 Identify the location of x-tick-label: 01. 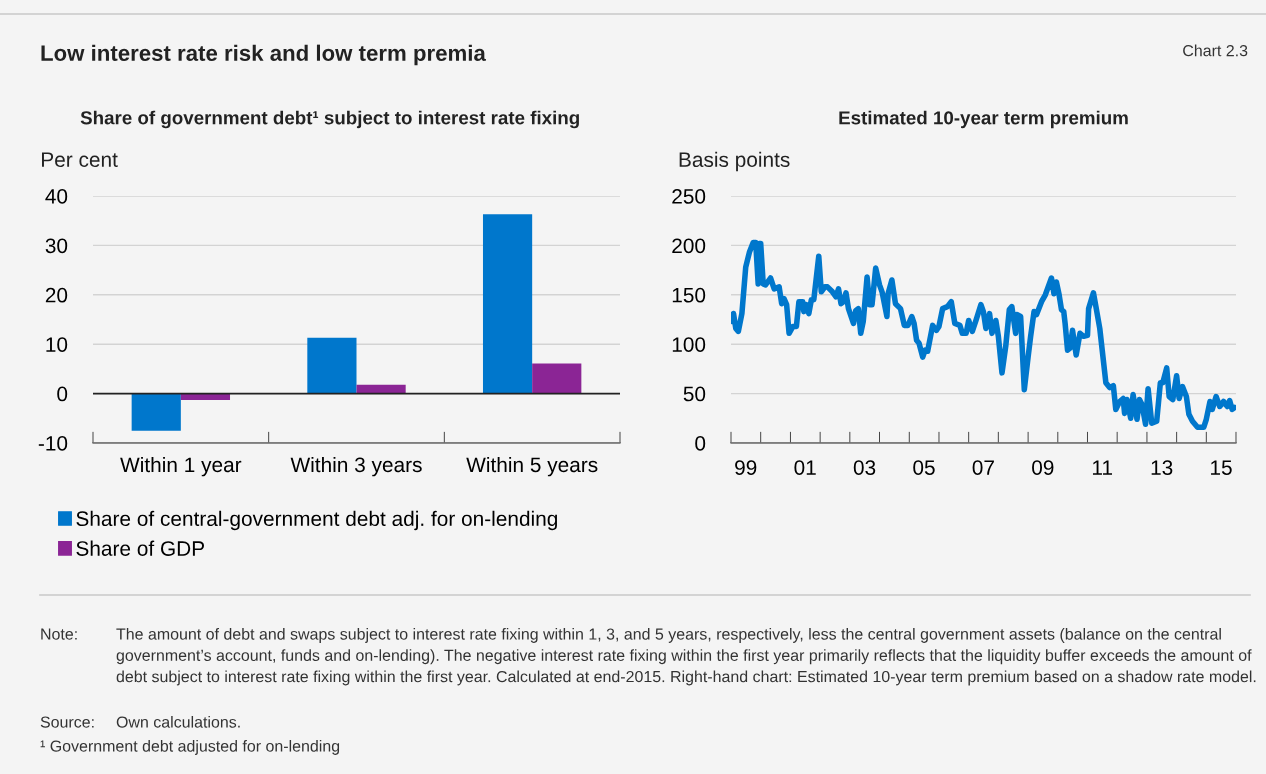
(805, 467).